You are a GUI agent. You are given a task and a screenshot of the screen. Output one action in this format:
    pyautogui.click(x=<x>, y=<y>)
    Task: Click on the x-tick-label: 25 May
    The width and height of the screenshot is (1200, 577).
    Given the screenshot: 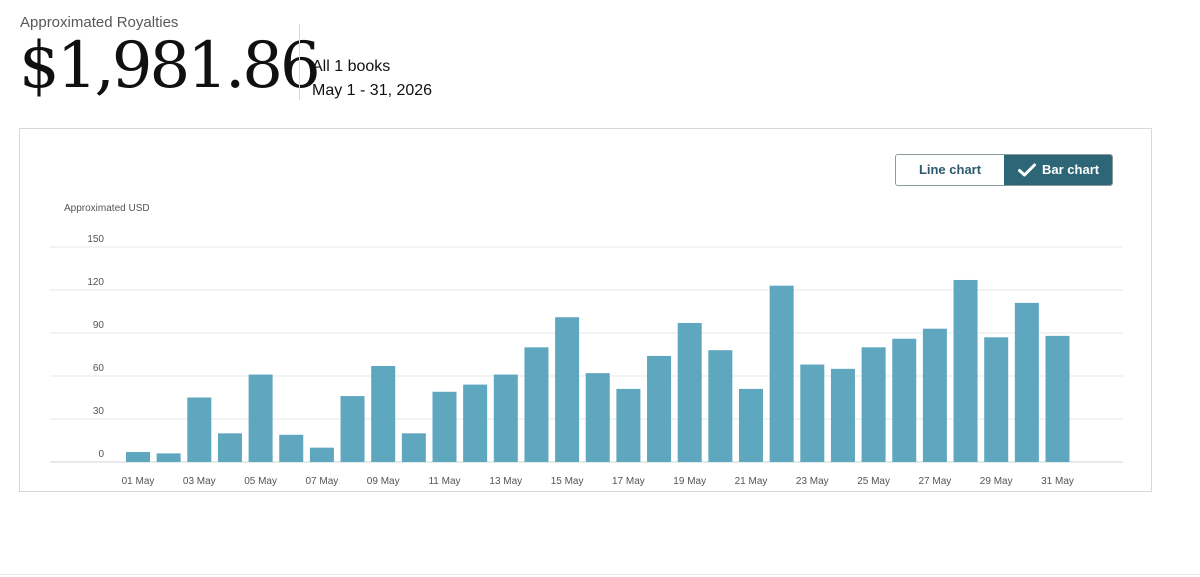 What is the action you would take?
    pyautogui.click(x=873, y=481)
    